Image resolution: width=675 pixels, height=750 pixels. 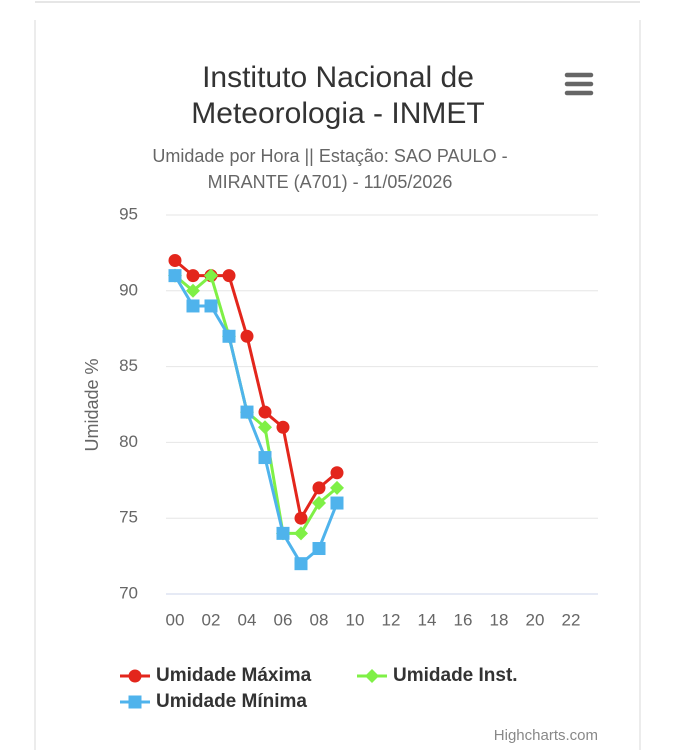 I want to click on menu-button, so click(x=579, y=84).